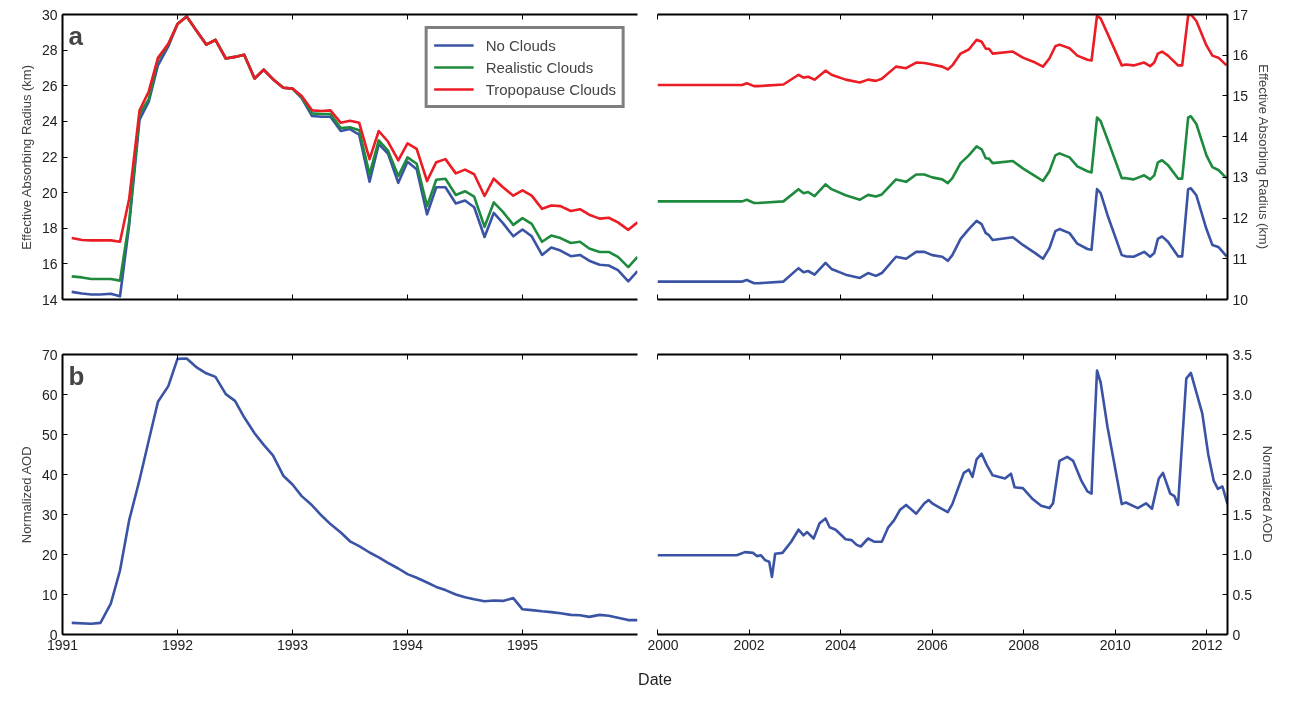  Describe the element at coordinates (1115, 644) in the screenshot. I see `x-tick-label: 2010` at that location.